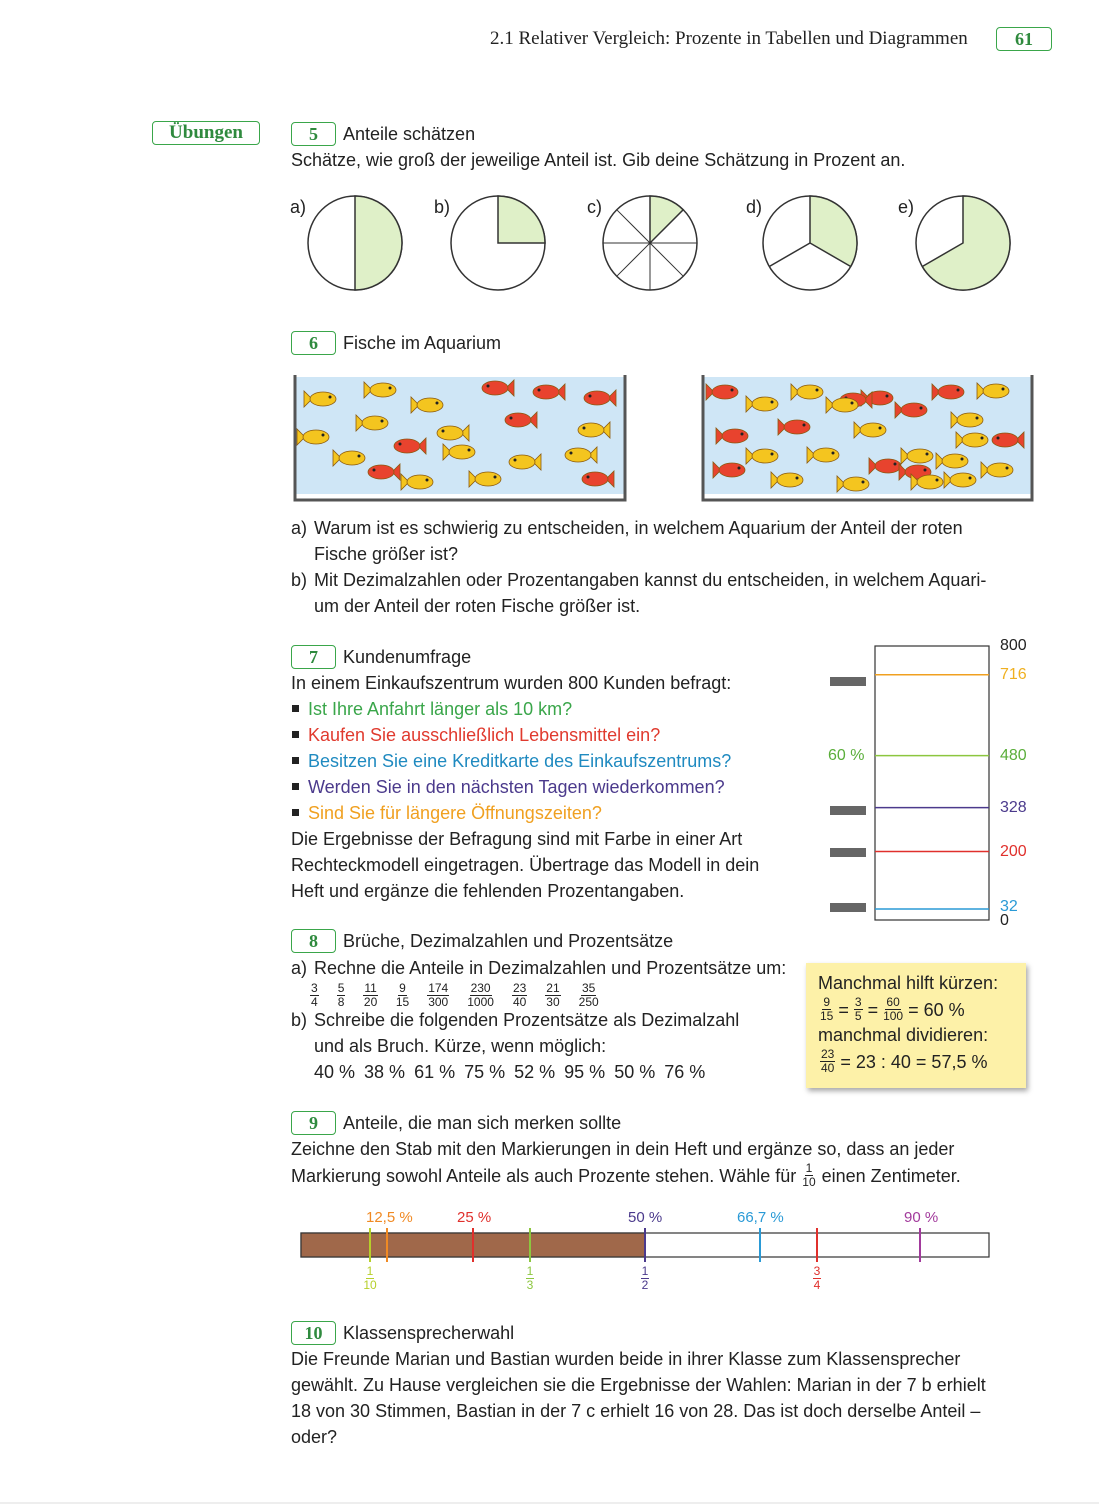  I want to click on tip-text: =, so click(873, 1009).